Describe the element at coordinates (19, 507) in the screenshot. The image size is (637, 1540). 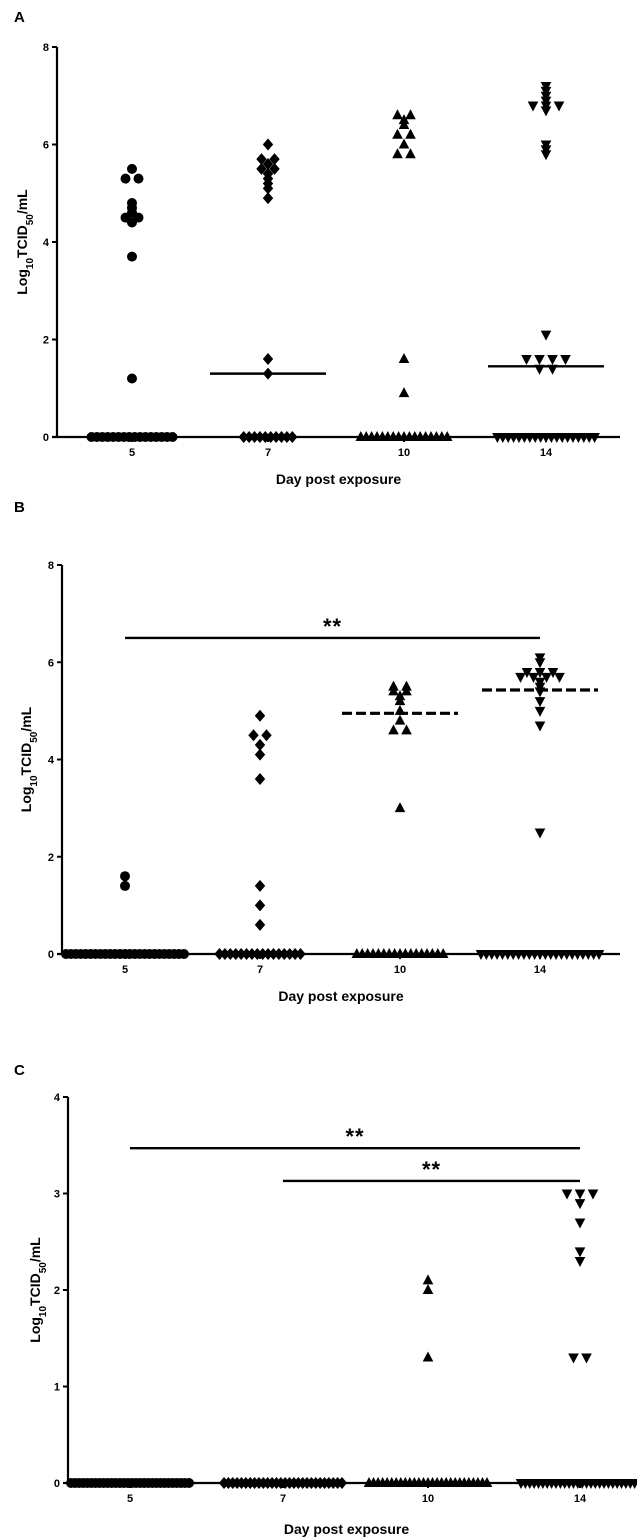
I see `panel-letter: B` at that location.